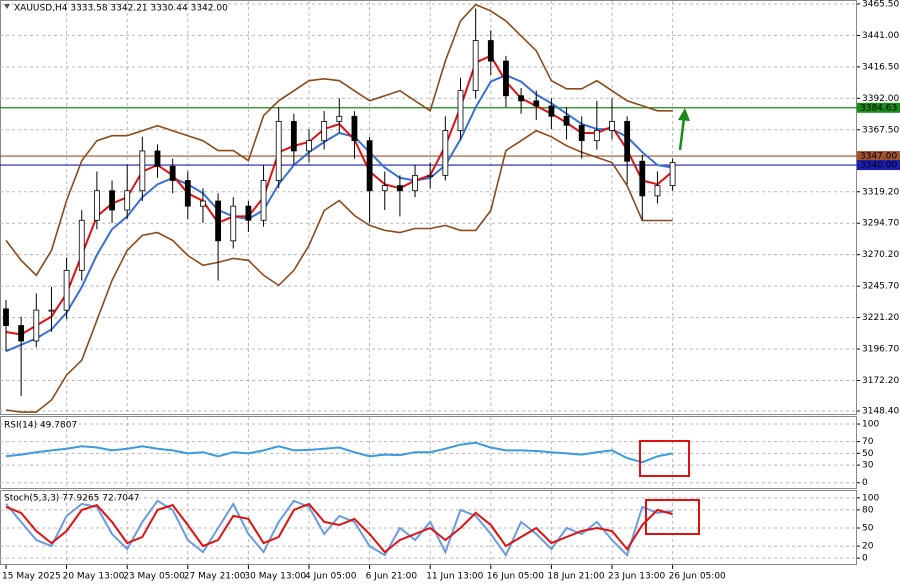  I want to click on y-tick-label: 30, so click(868, 466).